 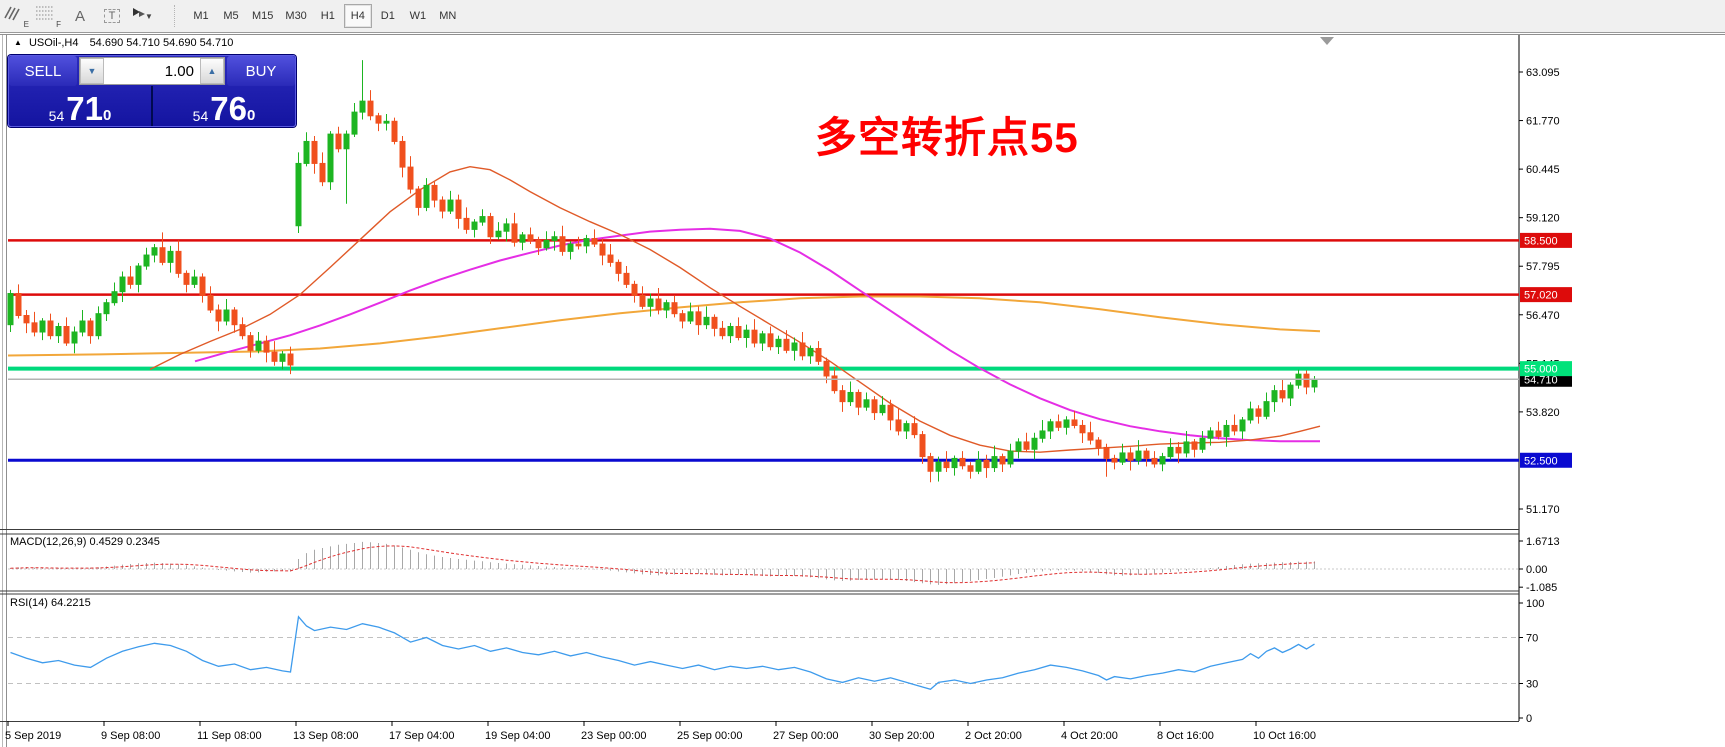 What do you see at coordinates (805, 736) in the screenshot?
I see `svg-text: 27 Sep 00:00` at bounding box center [805, 736].